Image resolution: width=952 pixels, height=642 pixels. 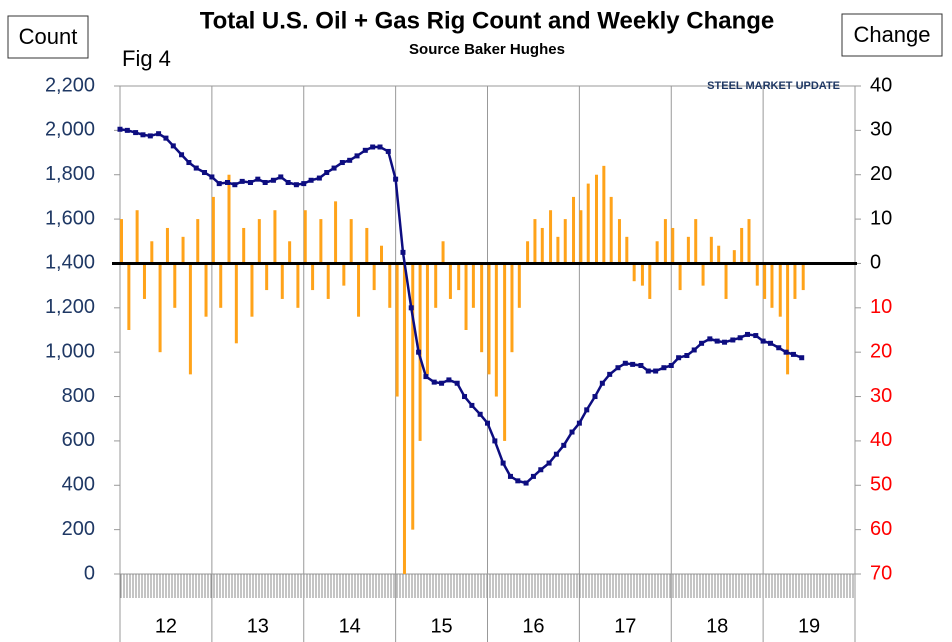 I want to click on y-tick-label: 1,400, so click(x=70, y=263).